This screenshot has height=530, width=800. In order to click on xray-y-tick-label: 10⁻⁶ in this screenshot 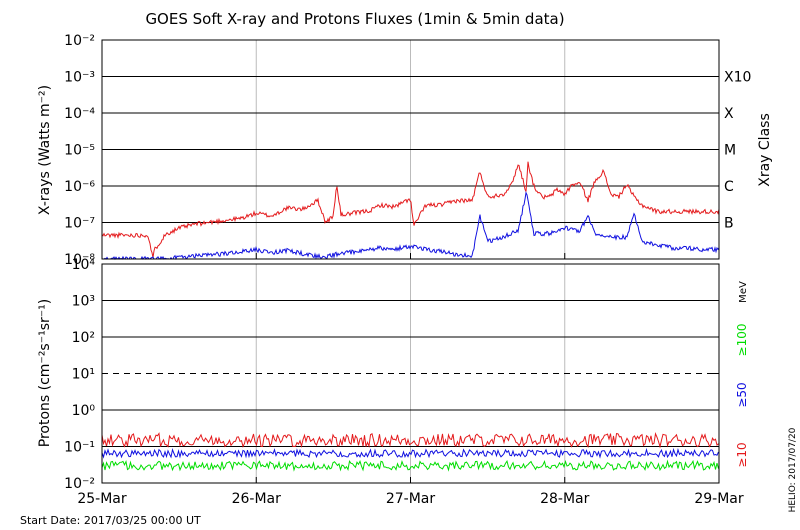, I will do `click(79, 187)`.